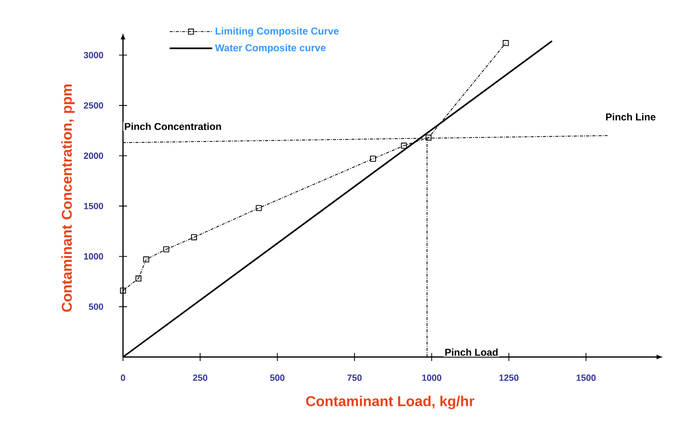  I want to click on y-tick-label: 3000, so click(94, 55).